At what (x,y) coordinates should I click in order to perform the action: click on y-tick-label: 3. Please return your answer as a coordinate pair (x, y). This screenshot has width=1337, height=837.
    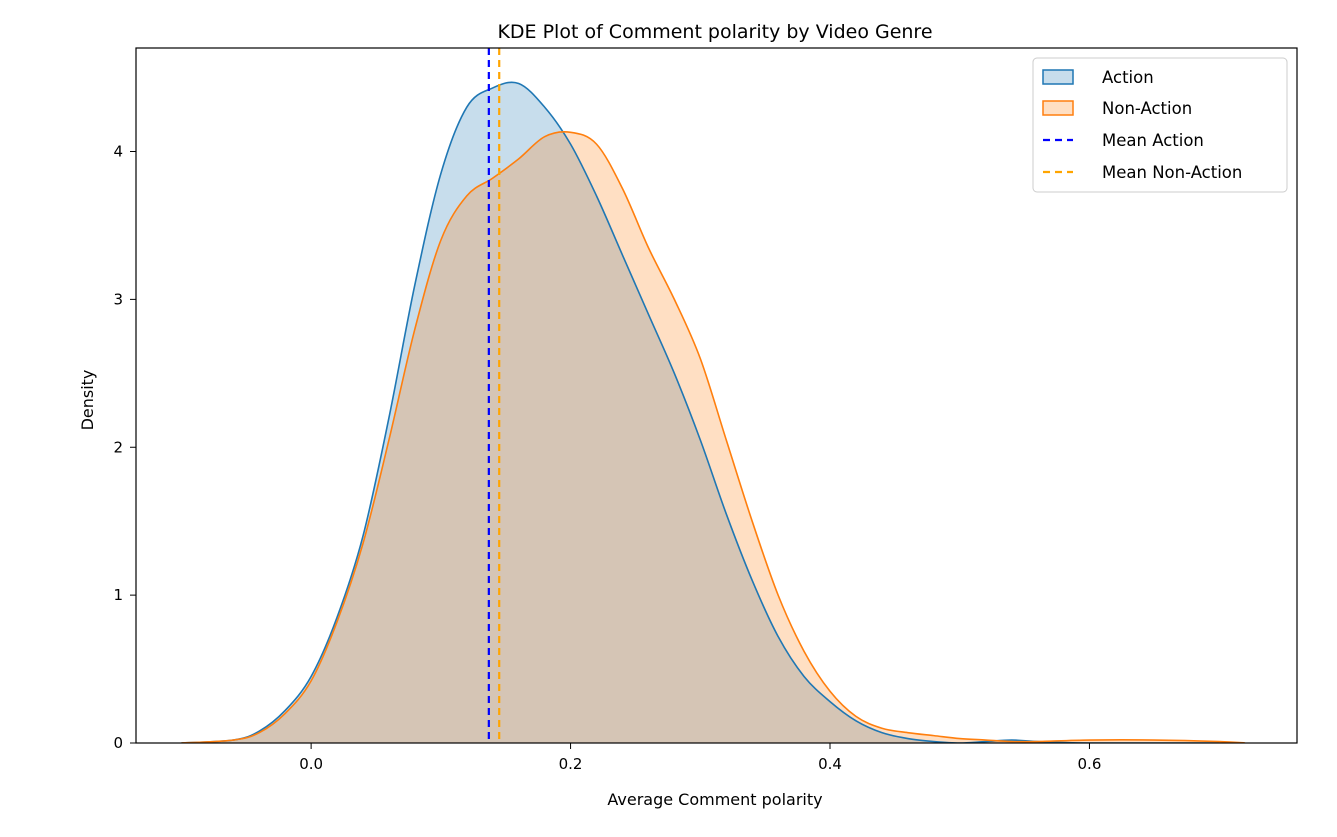
    Looking at the image, I should click on (118, 299).